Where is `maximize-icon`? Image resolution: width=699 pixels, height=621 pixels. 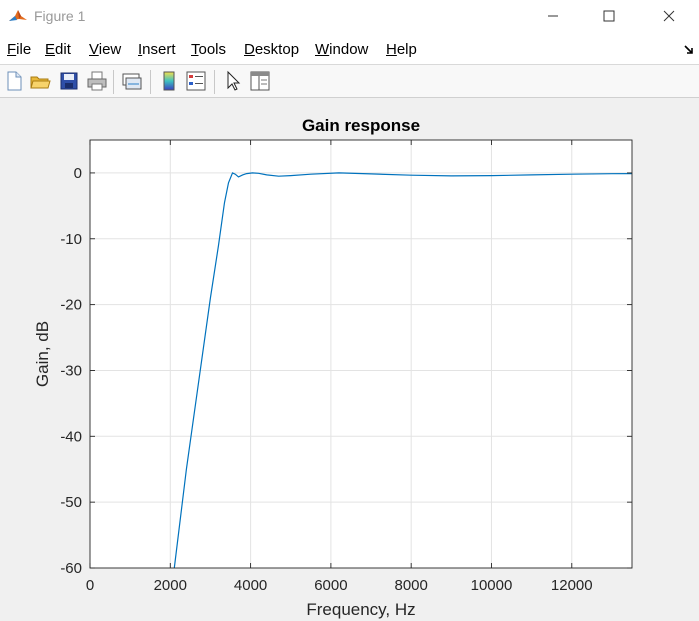 maximize-icon is located at coordinates (609, 16).